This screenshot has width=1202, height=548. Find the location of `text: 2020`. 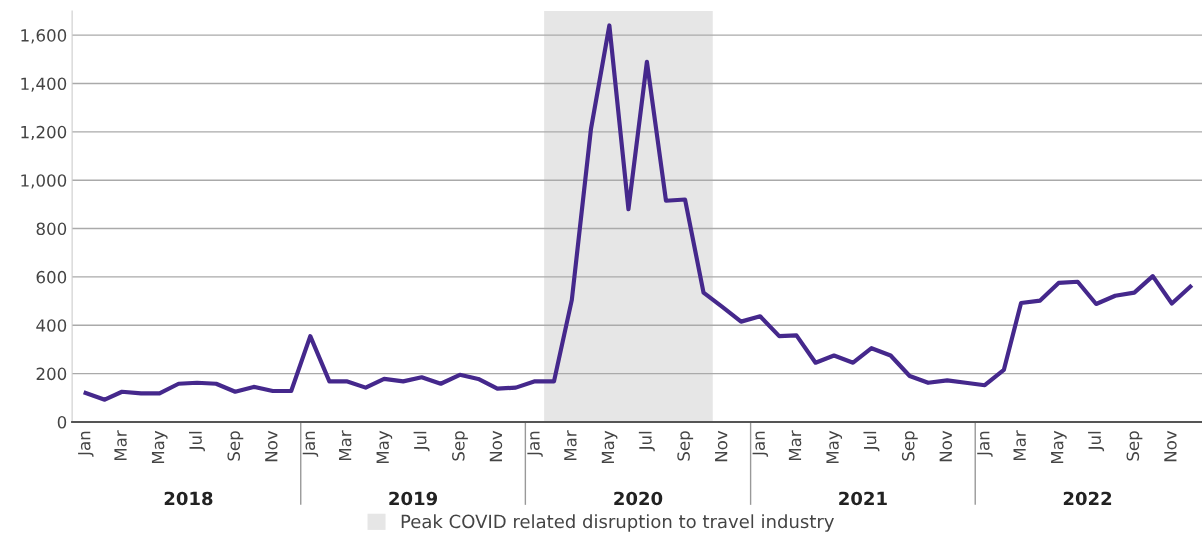

text: 2020 is located at coordinates (638, 498).